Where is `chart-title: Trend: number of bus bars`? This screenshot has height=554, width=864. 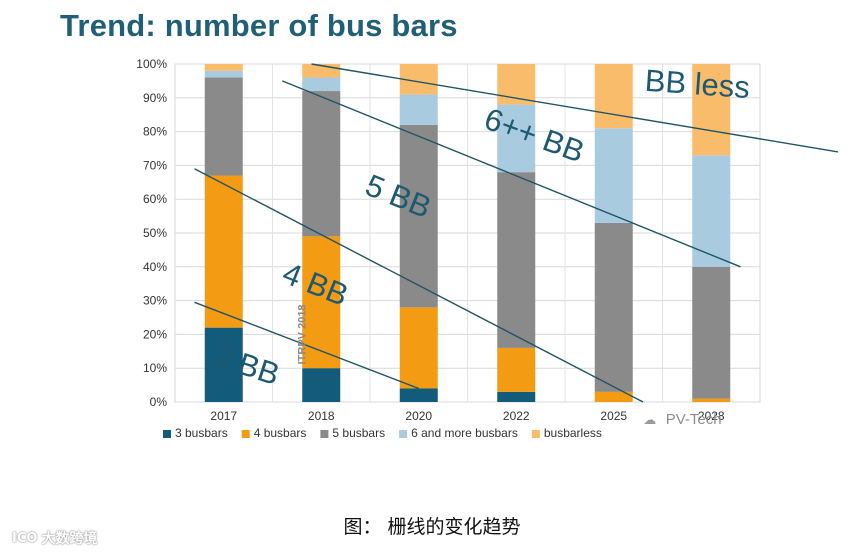 chart-title: Trend: number of bus bars is located at coordinates (259, 25).